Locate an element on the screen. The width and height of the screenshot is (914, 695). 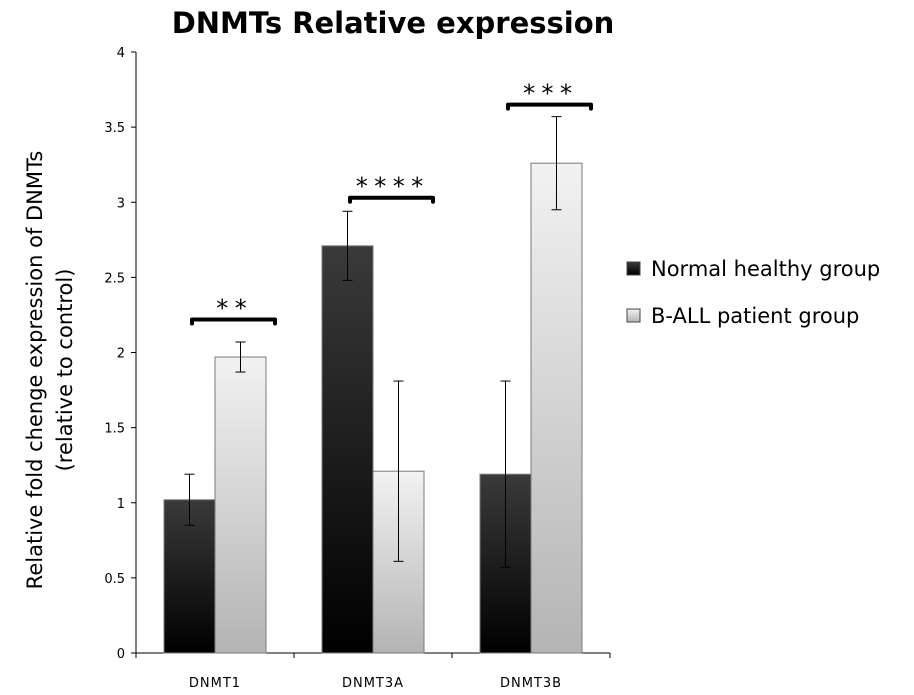
significance-label: ** is located at coordinates (233, 308).